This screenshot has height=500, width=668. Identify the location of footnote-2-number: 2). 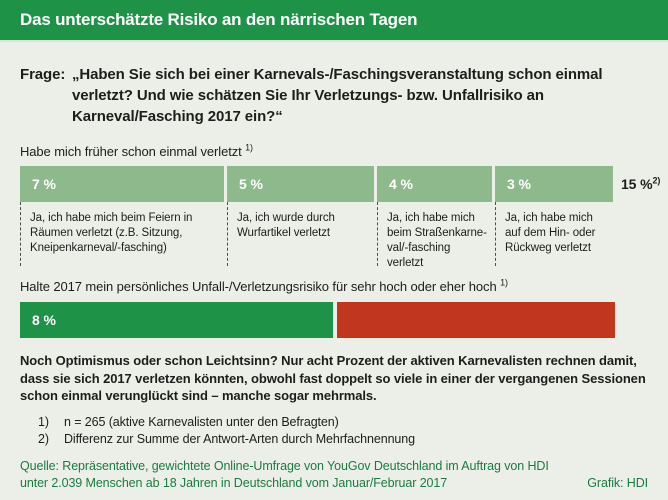
(43, 438).